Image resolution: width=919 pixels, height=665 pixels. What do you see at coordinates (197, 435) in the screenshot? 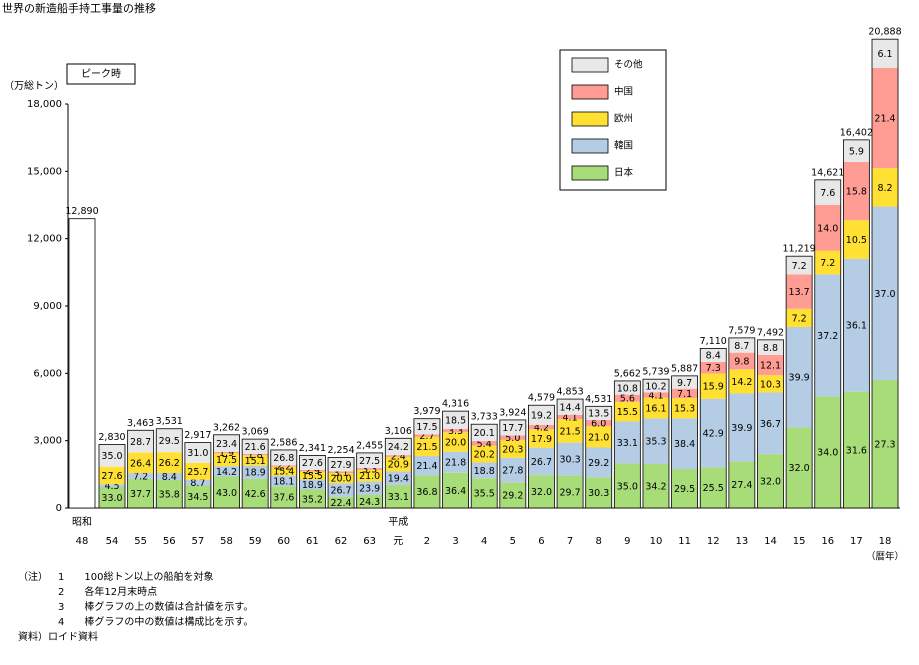
I see `total-label: 2,917` at bounding box center [197, 435].